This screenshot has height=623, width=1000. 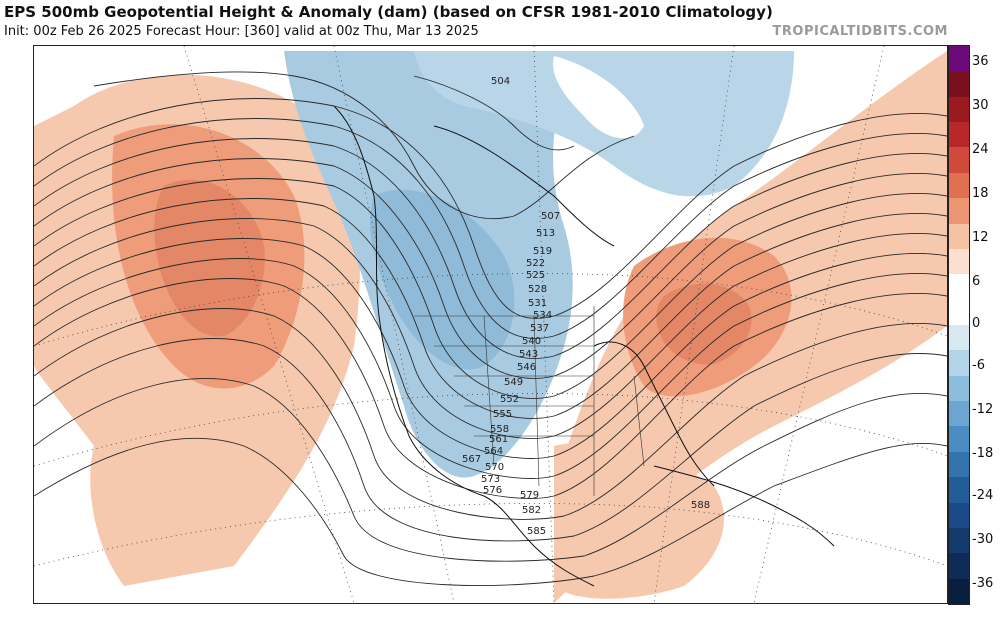 I want to click on contour-label: 543, so click(x=528, y=354).